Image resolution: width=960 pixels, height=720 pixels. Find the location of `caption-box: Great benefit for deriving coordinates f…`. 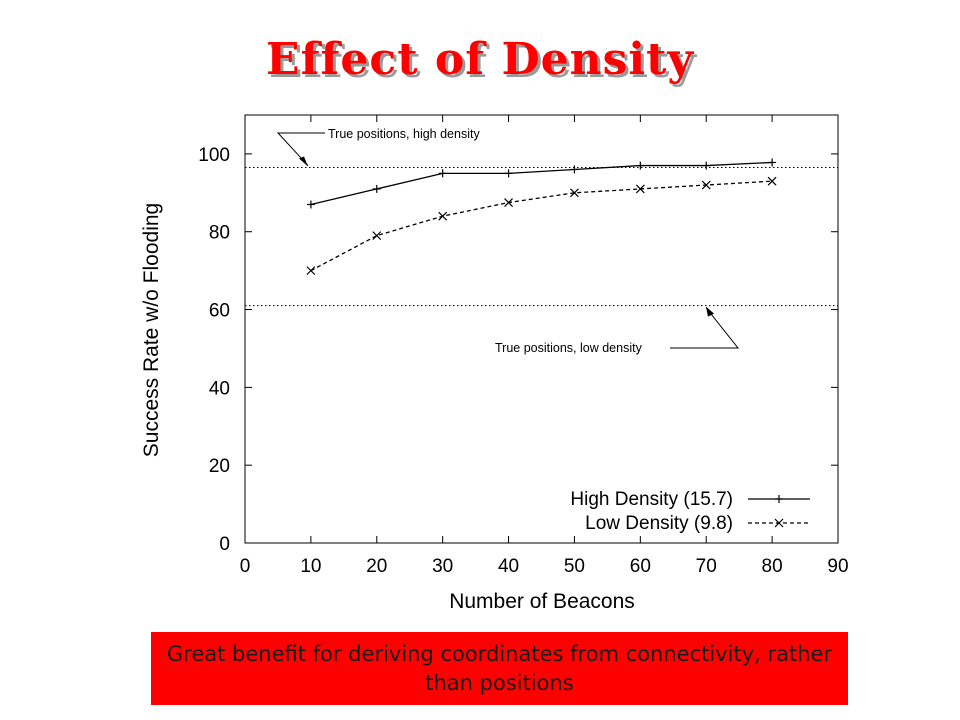

caption-box: Great benefit for deriving coordinates f… is located at coordinates (499, 668).